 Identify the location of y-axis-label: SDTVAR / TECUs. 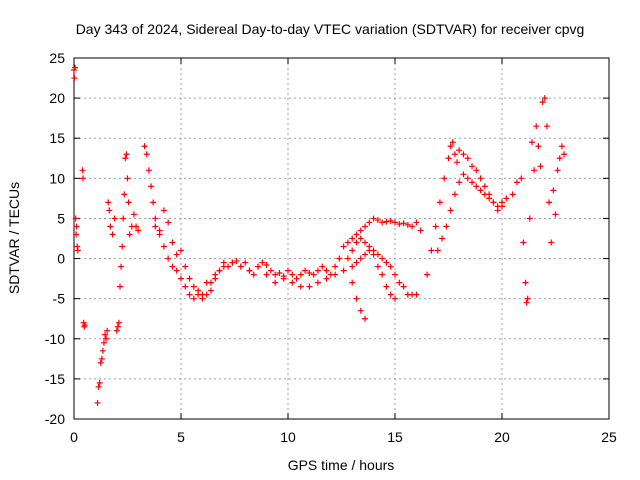
(14, 238).